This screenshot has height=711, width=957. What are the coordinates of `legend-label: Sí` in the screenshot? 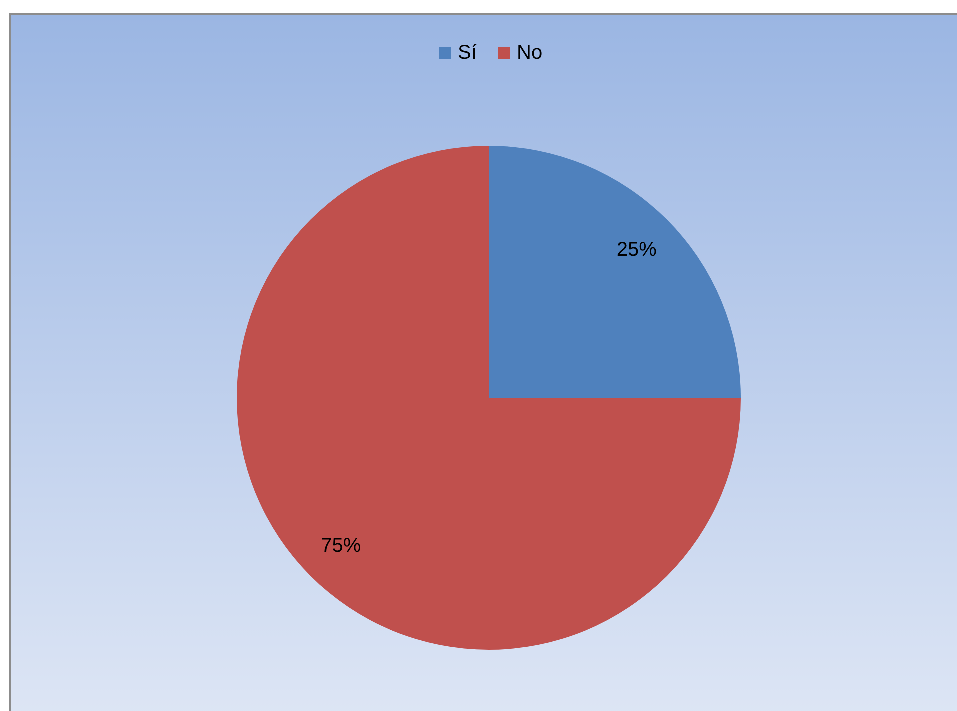 It's located at (468, 53).